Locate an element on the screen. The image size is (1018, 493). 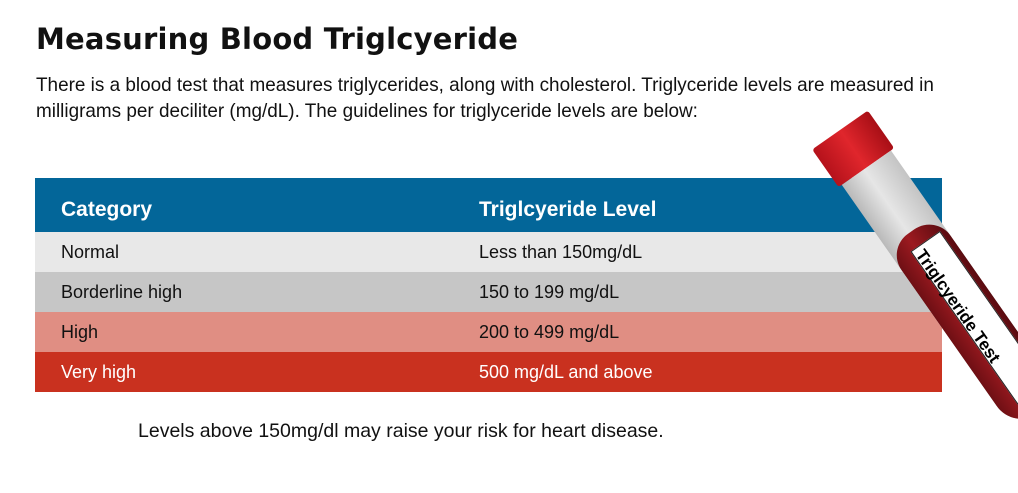
table-header-row: Category Triglcyeride Level is located at coordinates (488, 205).